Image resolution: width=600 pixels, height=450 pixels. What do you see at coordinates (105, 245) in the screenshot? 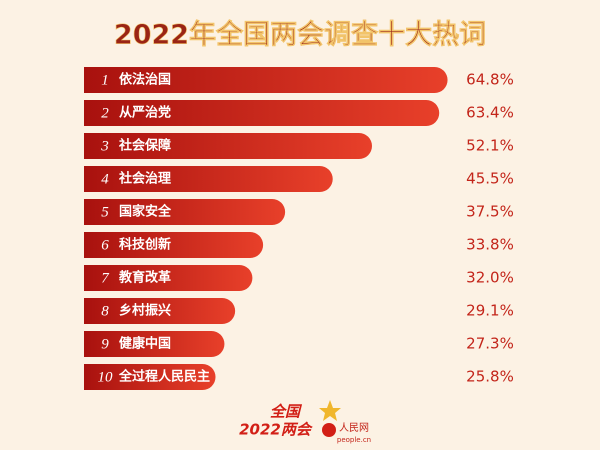
I see `rank-label: 6` at bounding box center [105, 245].